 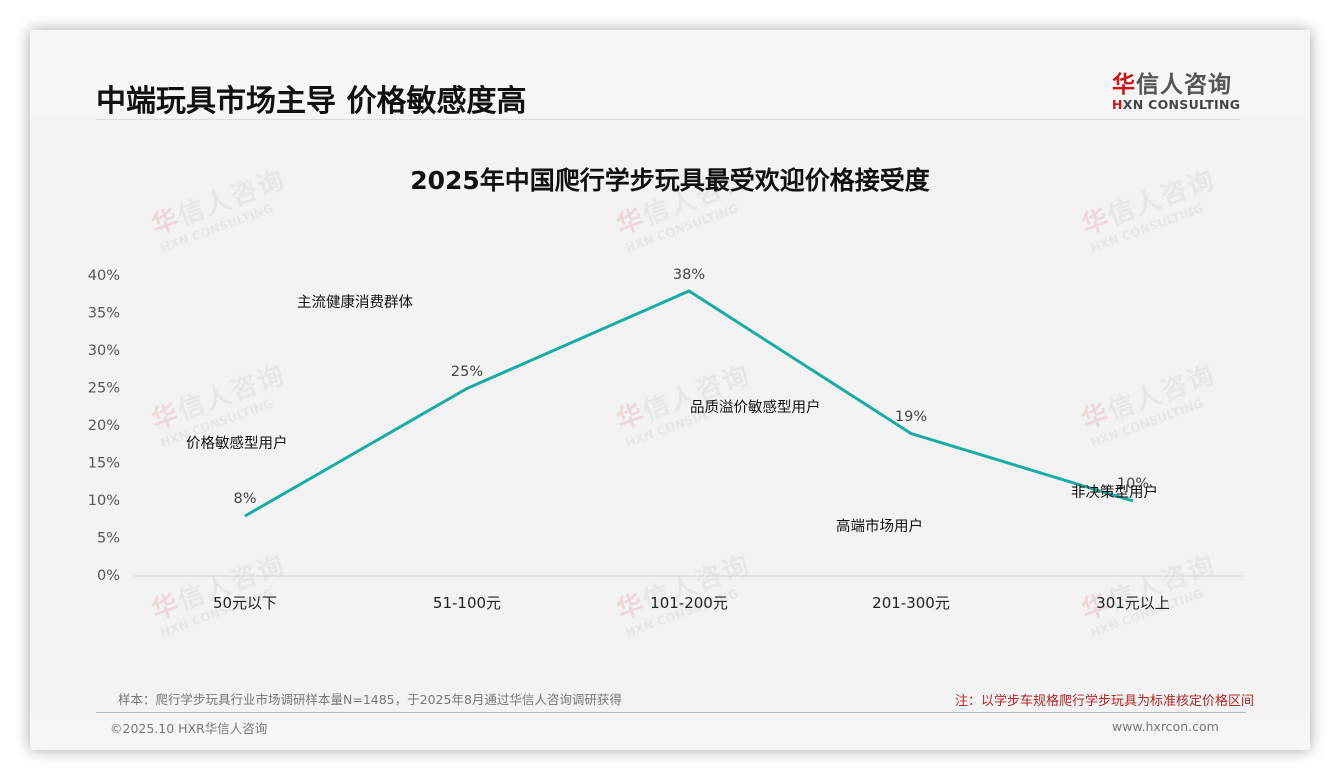 I want to click on company-logo: 华信人咨询 HXN CONSULTING, so click(x=1177, y=88).